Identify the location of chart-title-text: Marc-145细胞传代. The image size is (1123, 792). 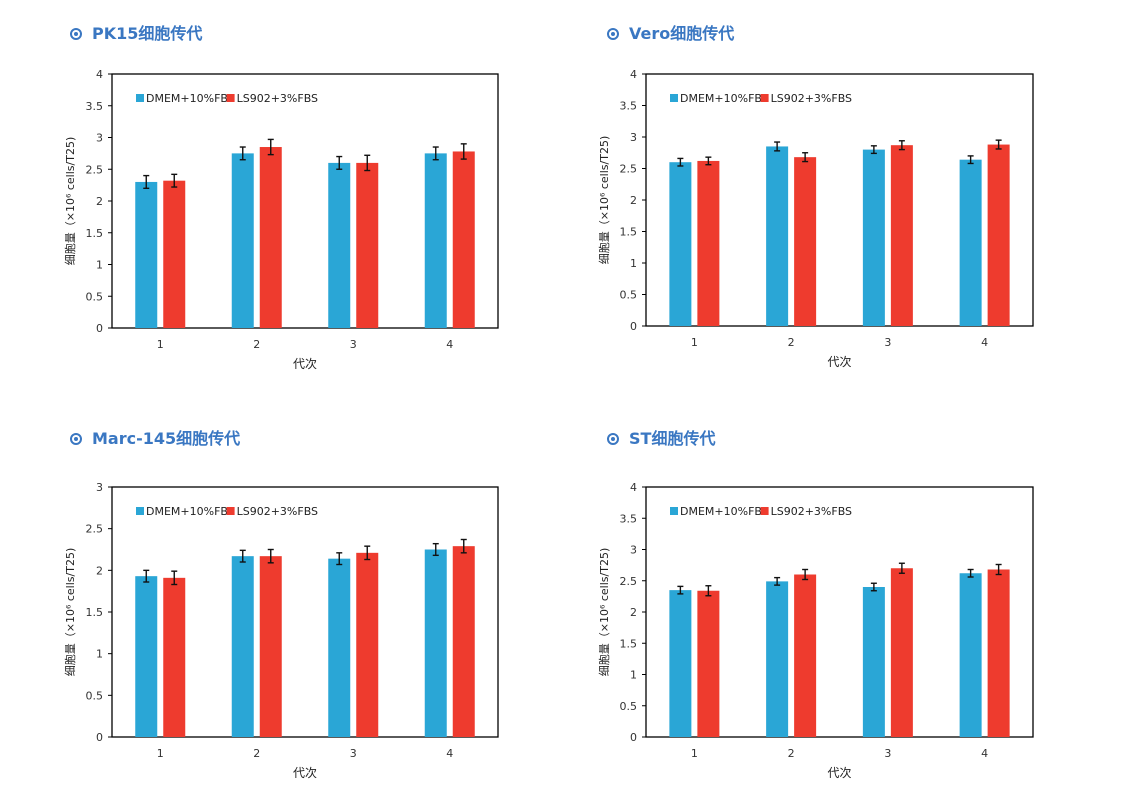
(166, 438).